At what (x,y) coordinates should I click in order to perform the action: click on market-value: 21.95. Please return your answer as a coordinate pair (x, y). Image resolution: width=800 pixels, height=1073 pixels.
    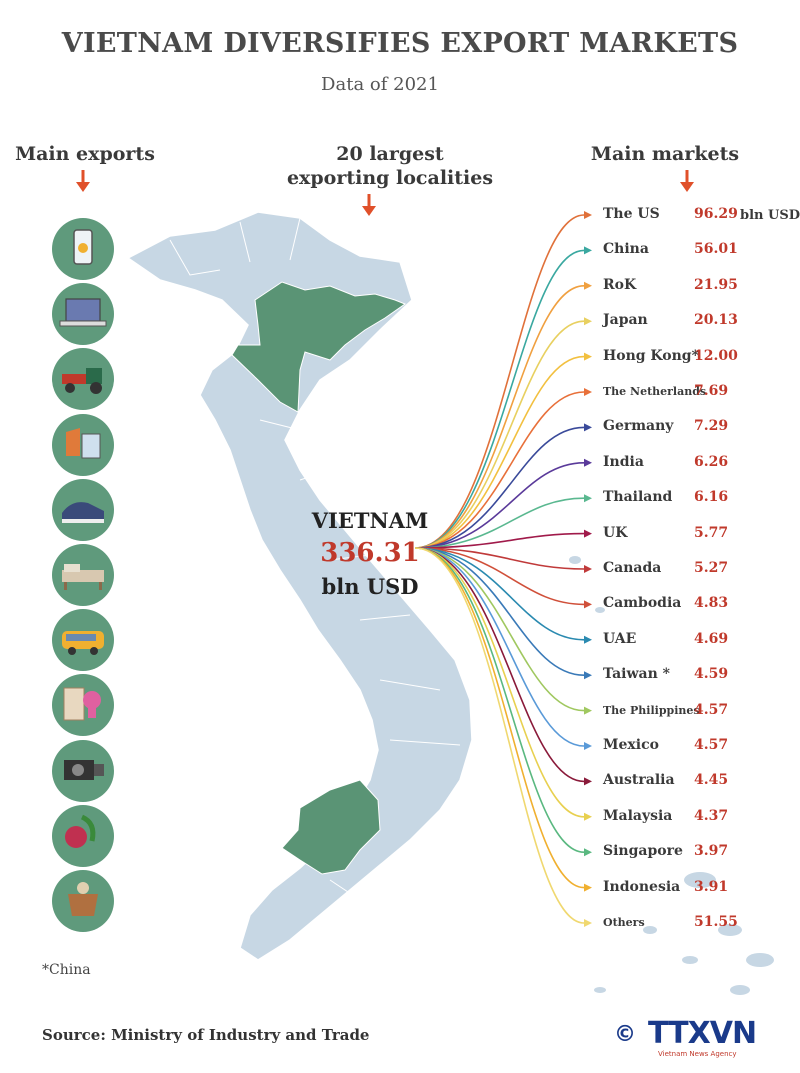
    Looking at the image, I should click on (716, 284).